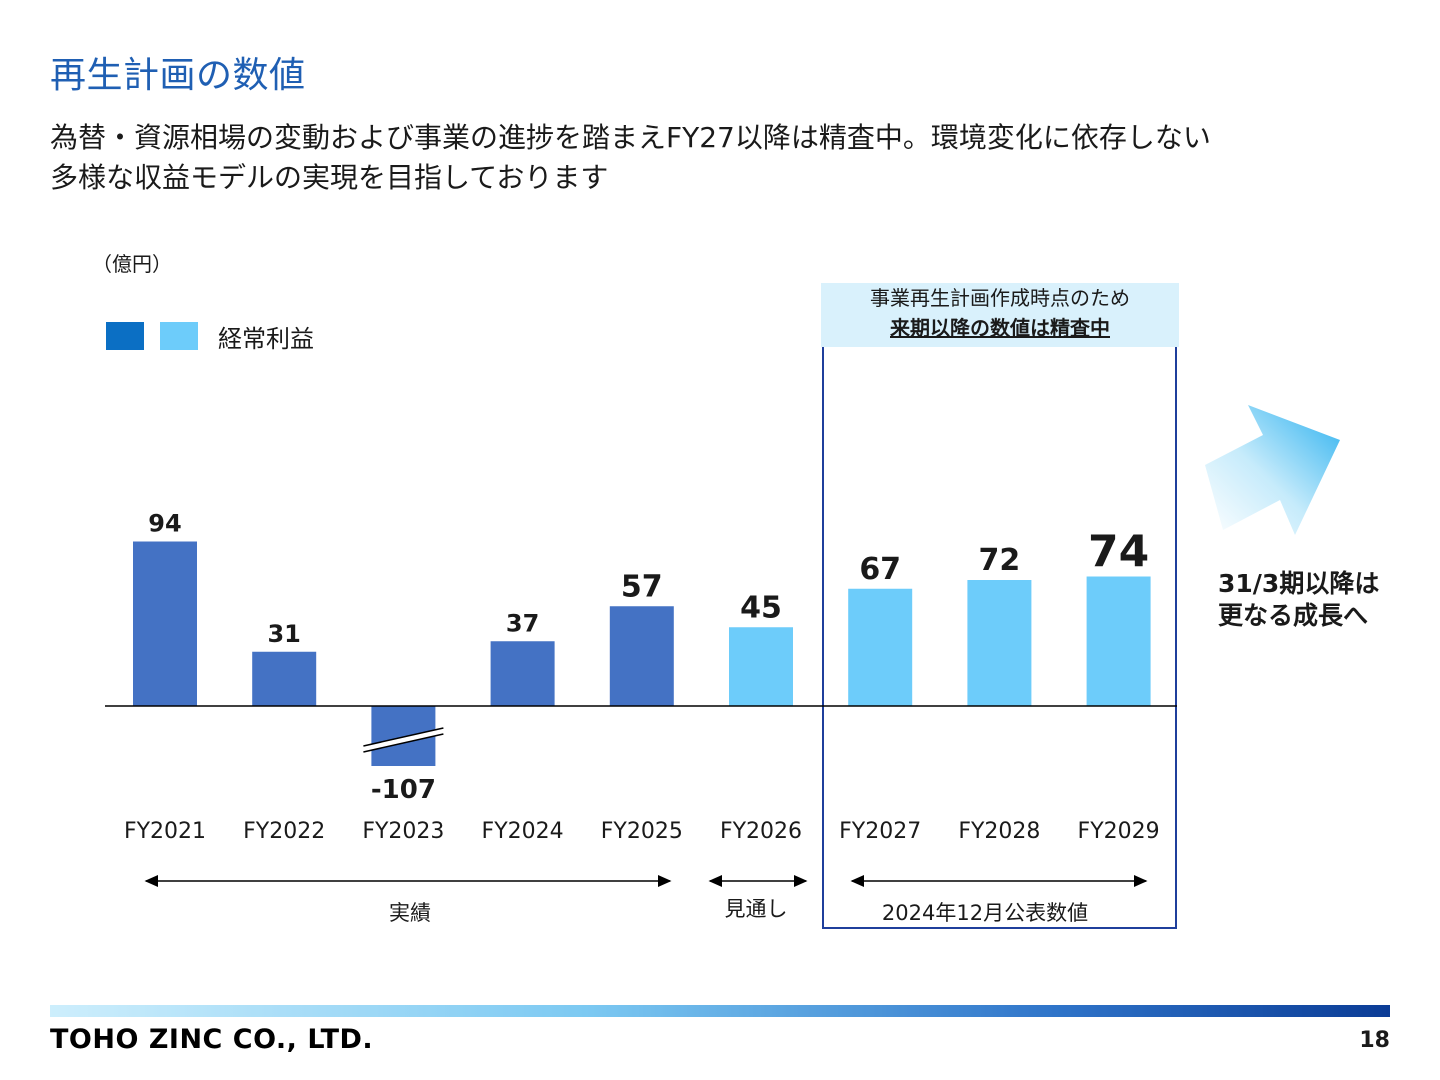 The height and width of the screenshot is (1080, 1440). Describe the element at coordinates (642, 586) in the screenshot. I see `value-label-fy2025: 57` at that location.